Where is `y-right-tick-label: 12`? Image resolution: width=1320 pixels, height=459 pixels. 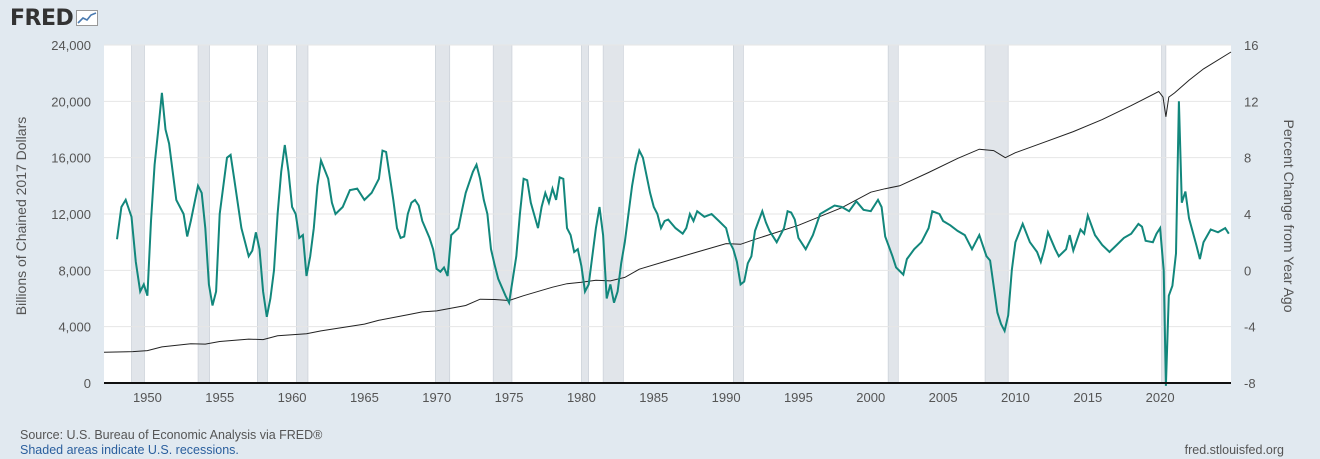
y-right-tick-label: 12 is located at coordinates (1251, 101).